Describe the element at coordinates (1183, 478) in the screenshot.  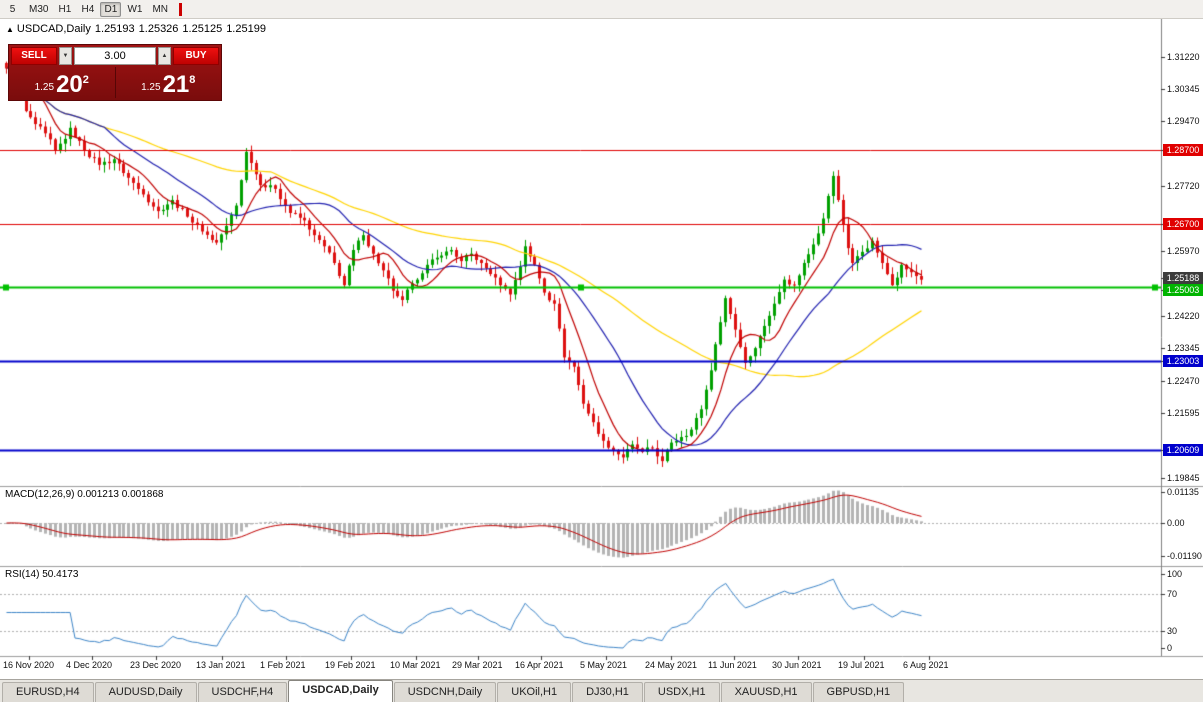
I see `price-axis-label: 1.19845` at that location.